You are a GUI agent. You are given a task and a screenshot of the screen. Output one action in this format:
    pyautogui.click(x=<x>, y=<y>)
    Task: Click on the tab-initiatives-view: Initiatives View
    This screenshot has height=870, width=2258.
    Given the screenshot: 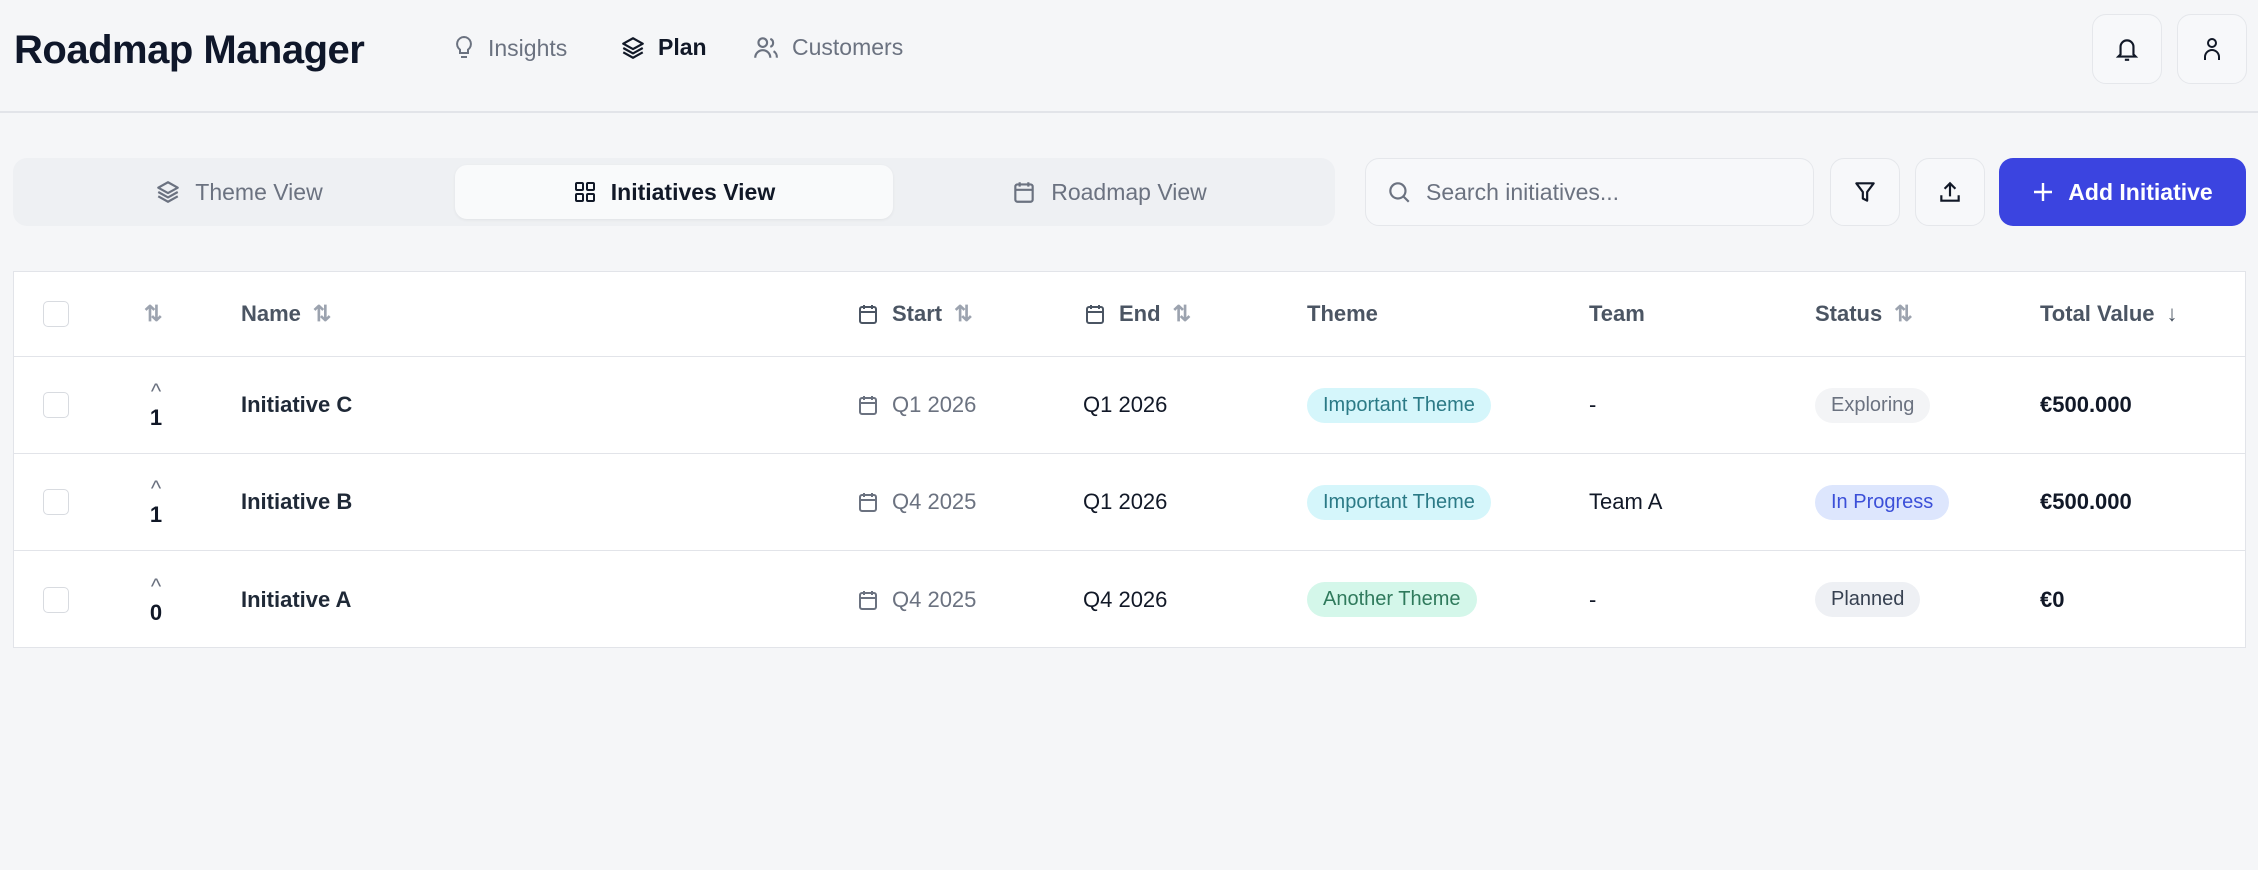 What is the action you would take?
    pyautogui.click(x=674, y=192)
    